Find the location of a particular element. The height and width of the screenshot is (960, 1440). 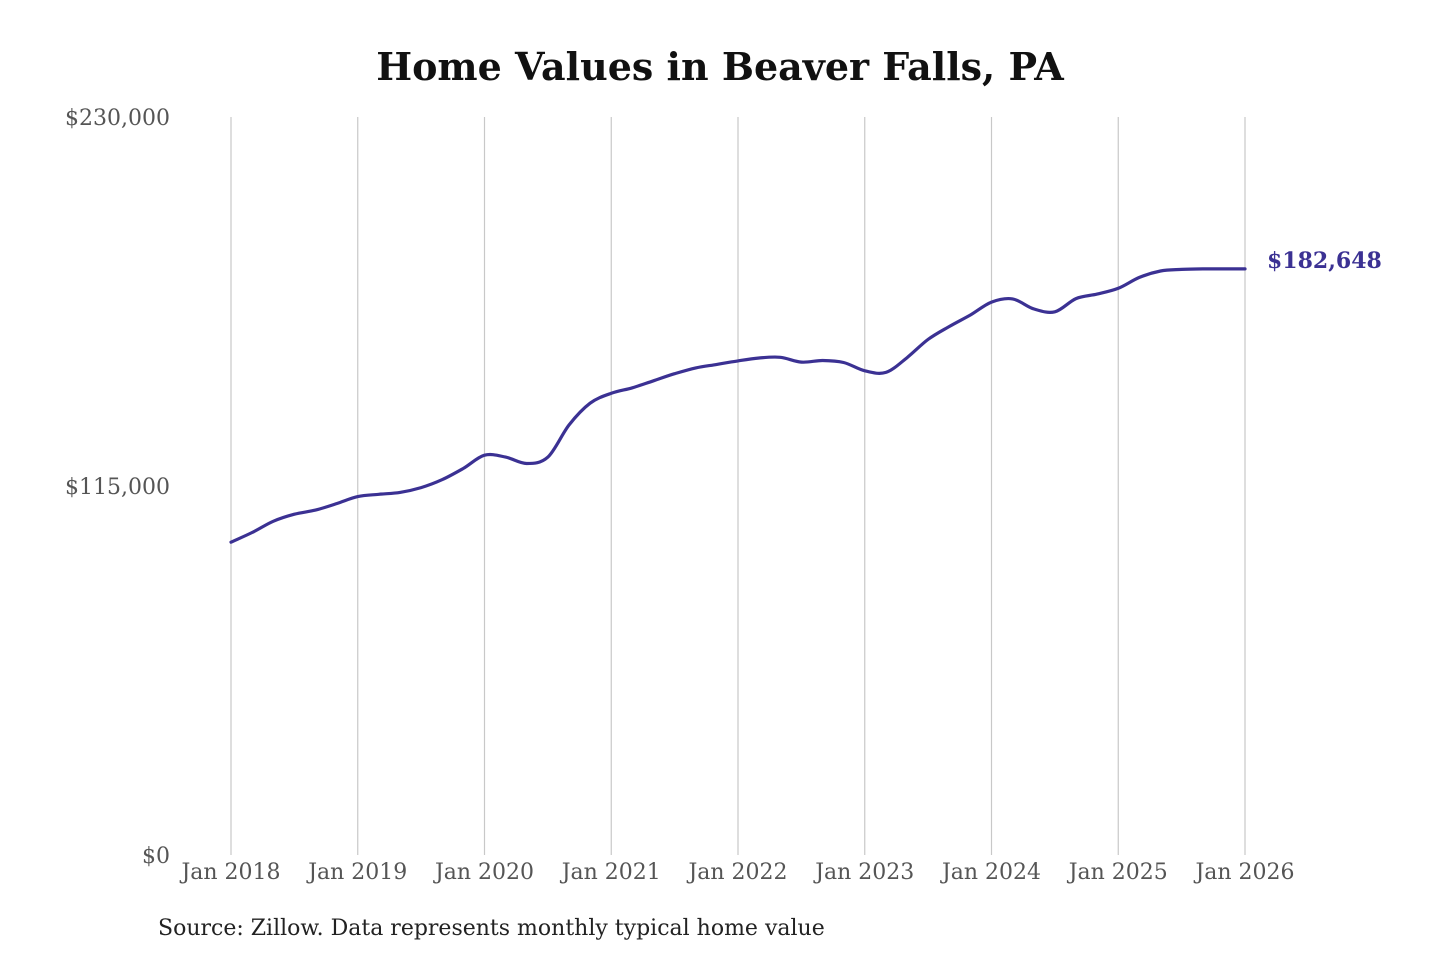

x-tick-label: Jan 2021 is located at coordinates (610, 872).